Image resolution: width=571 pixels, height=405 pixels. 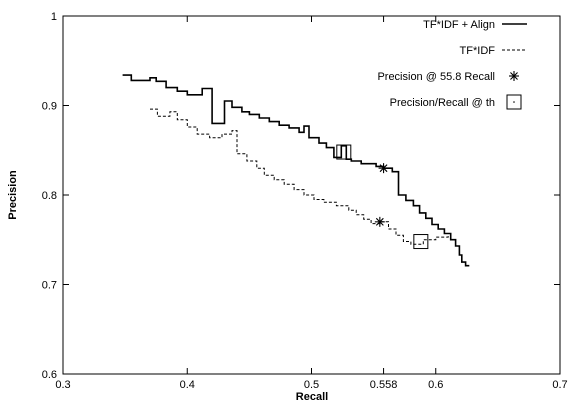 What do you see at coordinates (49, 375) in the screenshot?
I see `y-tick-label: 0.6` at bounding box center [49, 375].